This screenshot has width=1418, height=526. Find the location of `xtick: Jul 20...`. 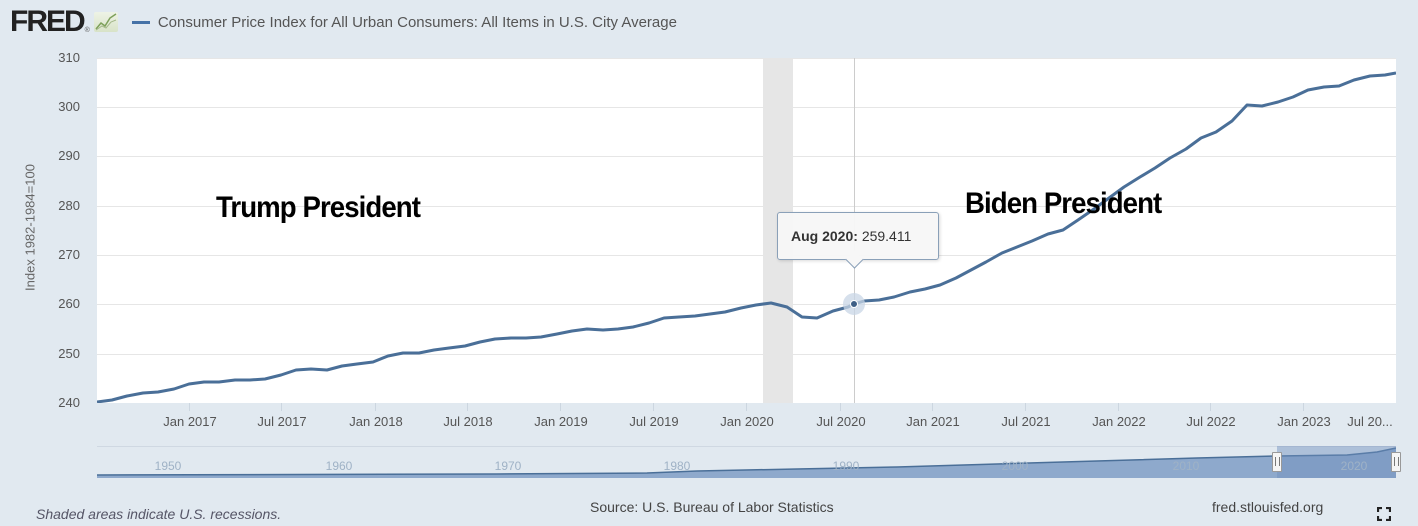

xtick: Jul 20... is located at coordinates (1370, 421).